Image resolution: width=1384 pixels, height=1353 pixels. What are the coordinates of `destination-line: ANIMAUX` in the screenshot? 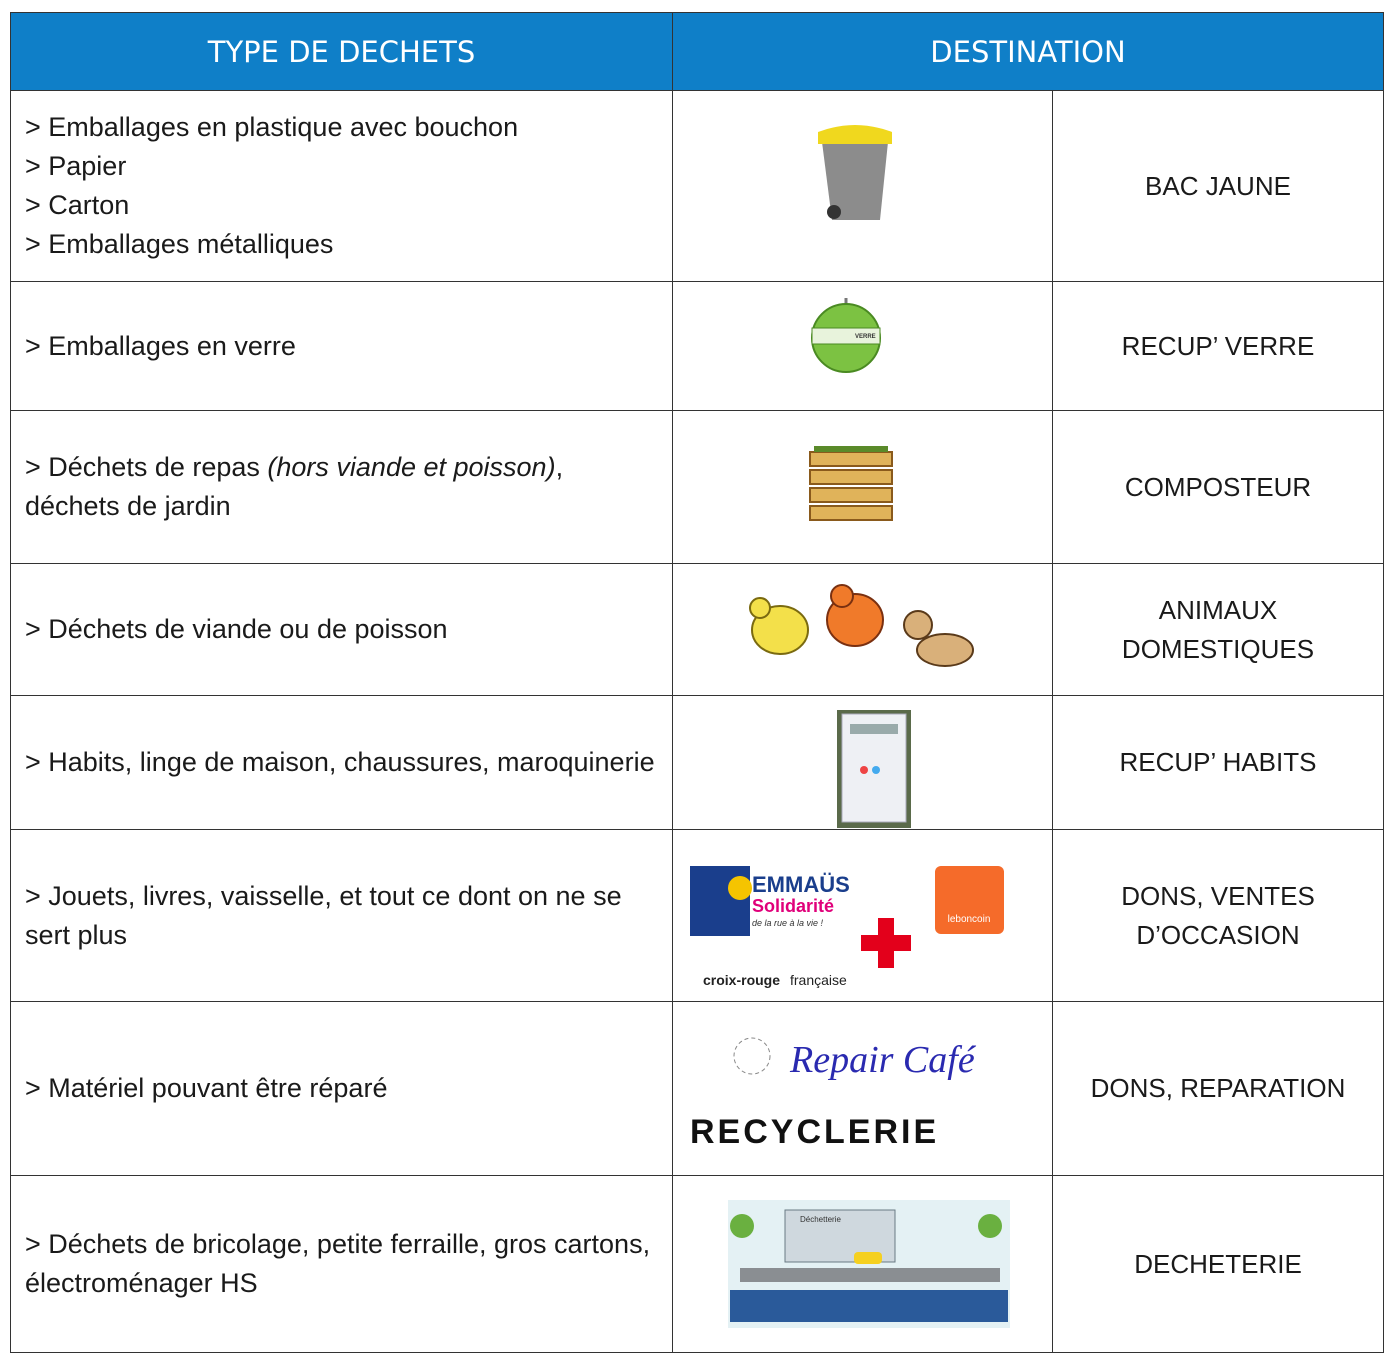 It's located at (1218, 609).